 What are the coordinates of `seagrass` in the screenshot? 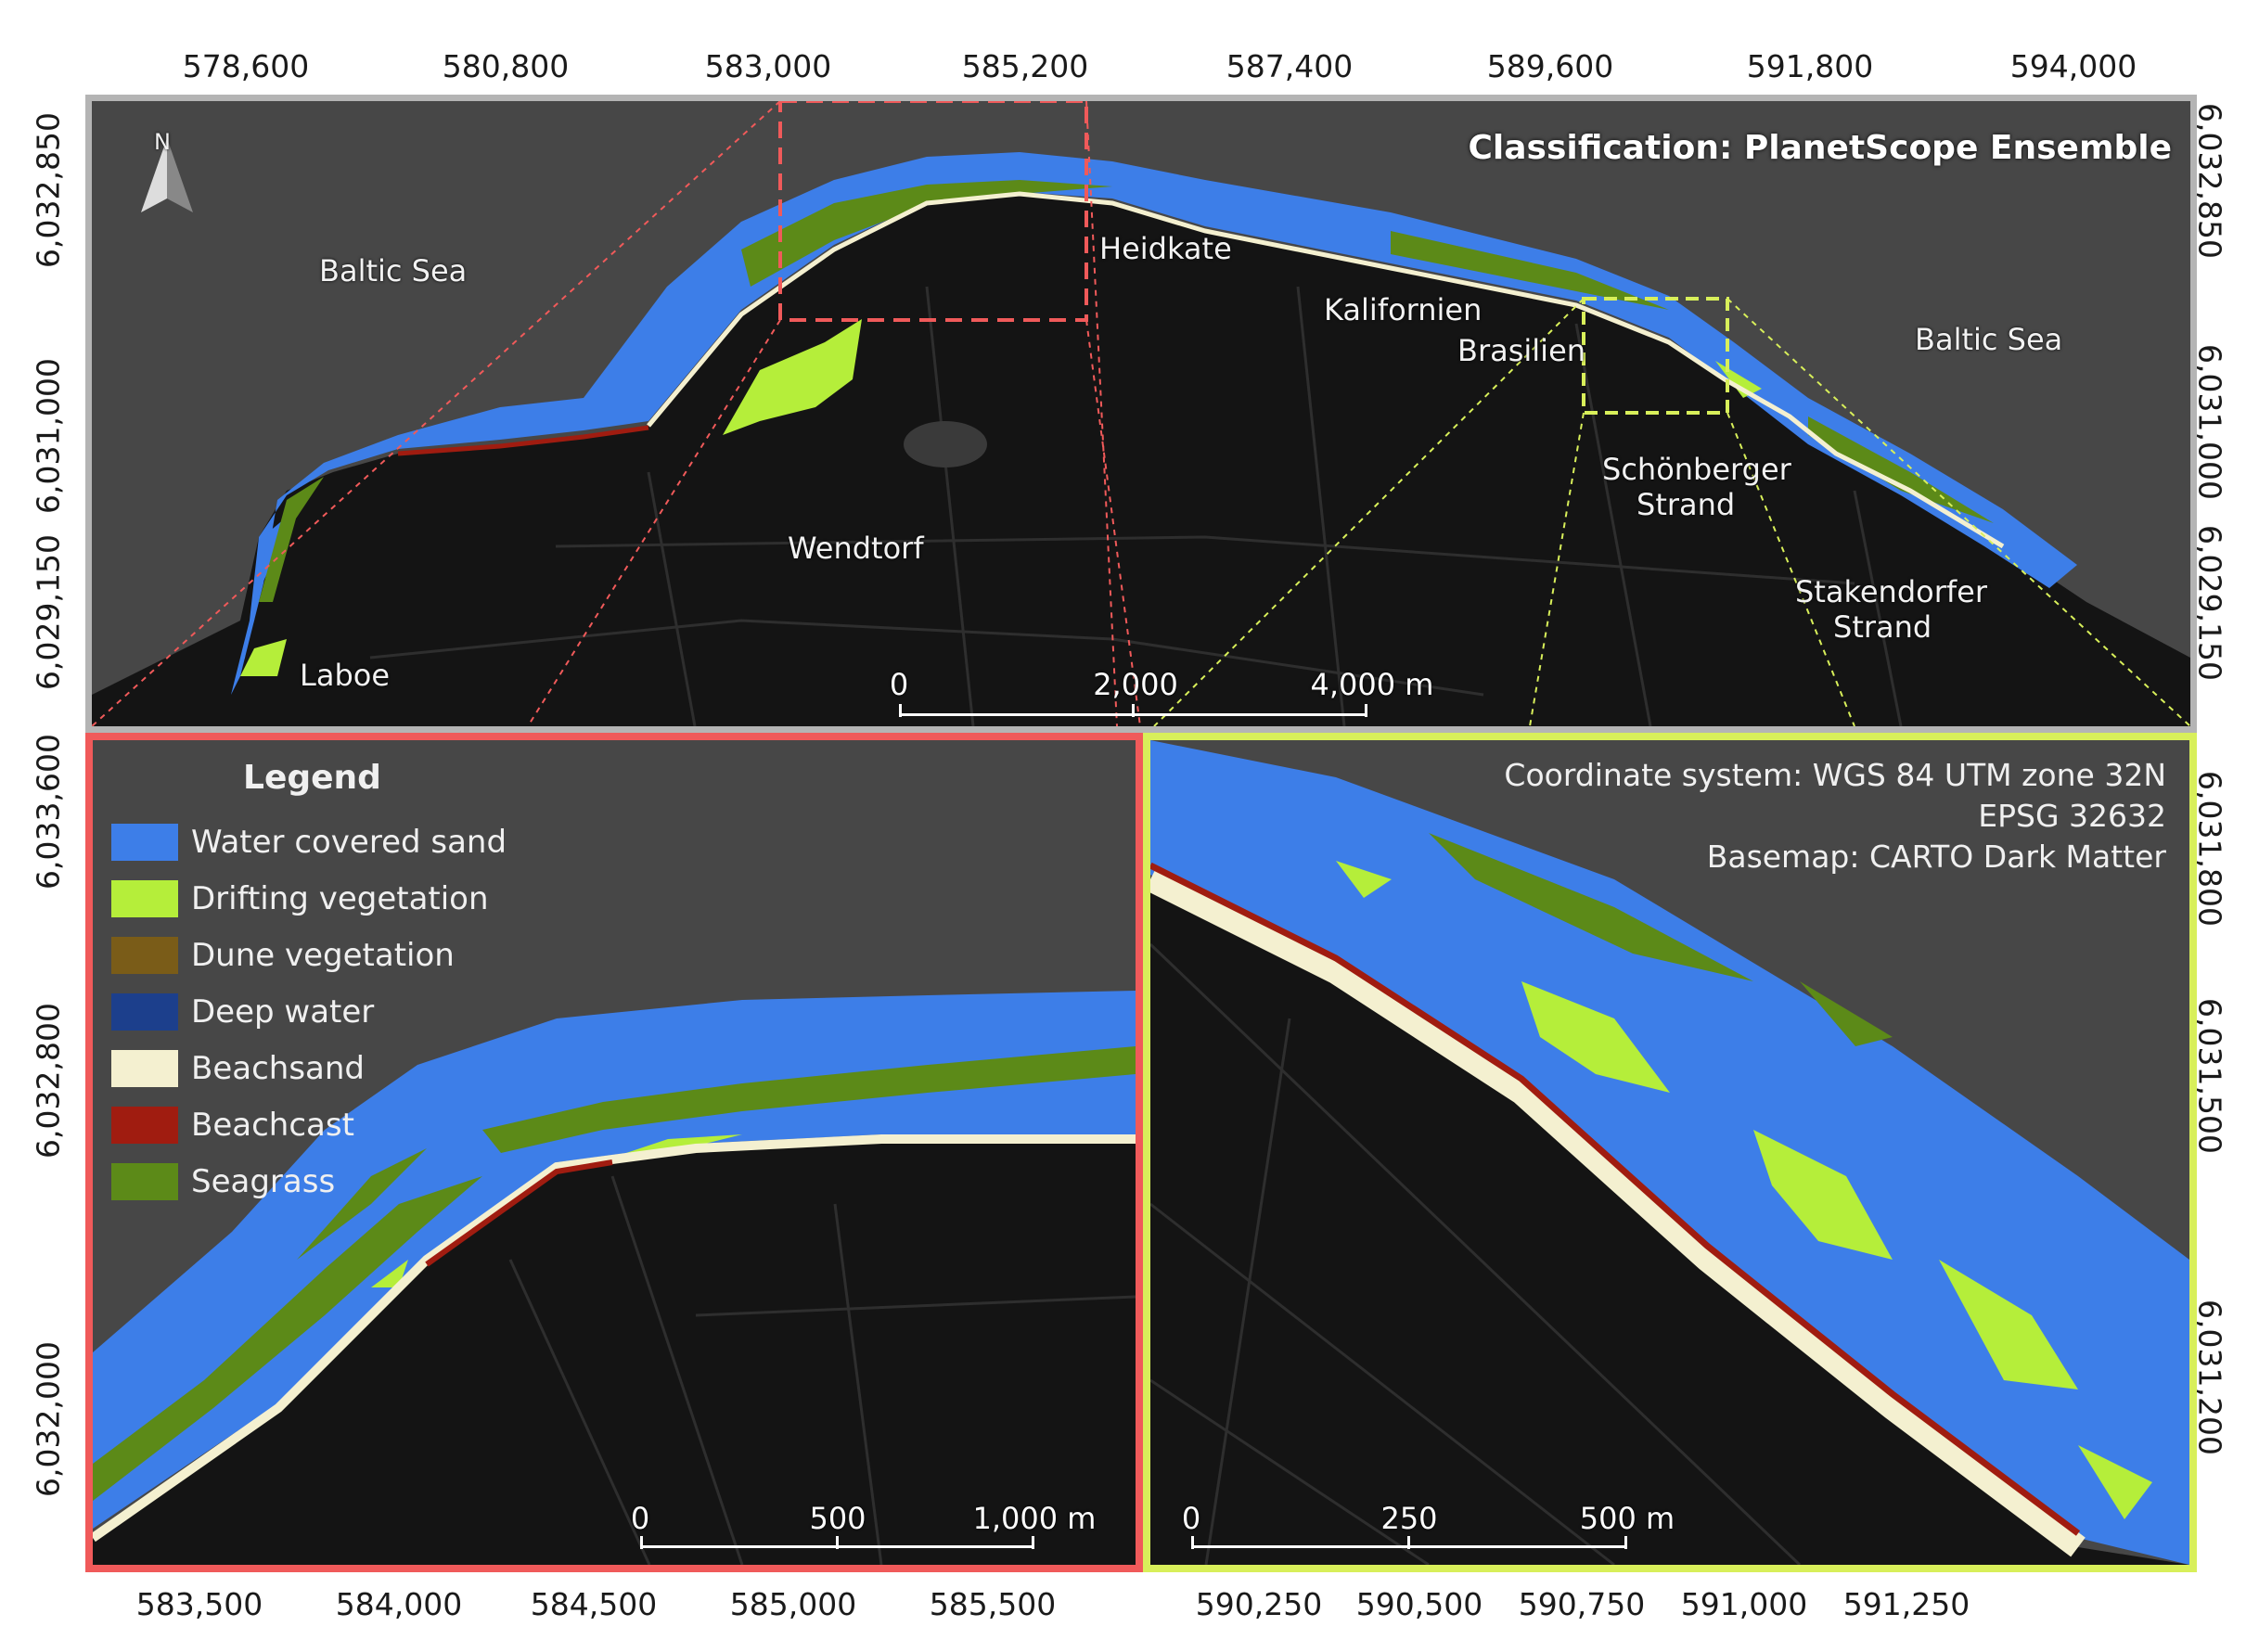 It's located at (614, 1273).